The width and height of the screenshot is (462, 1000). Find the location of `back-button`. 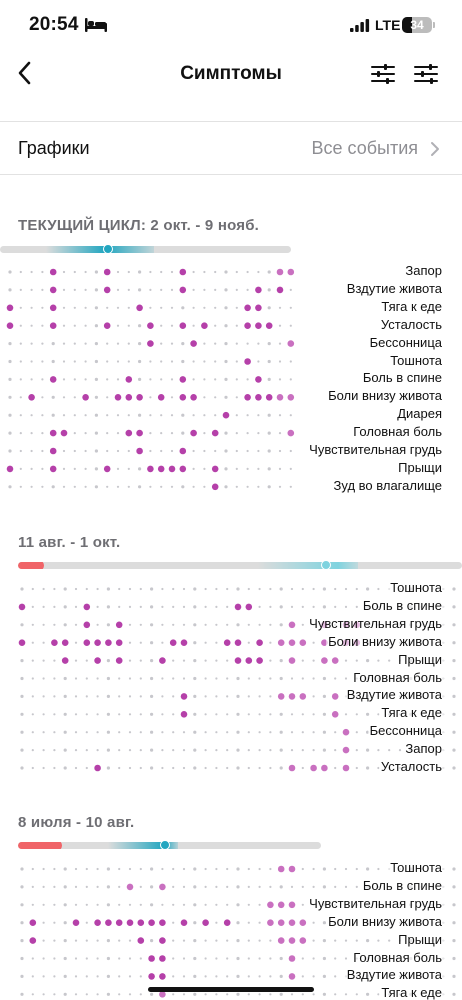

back-button is located at coordinates (29, 73).